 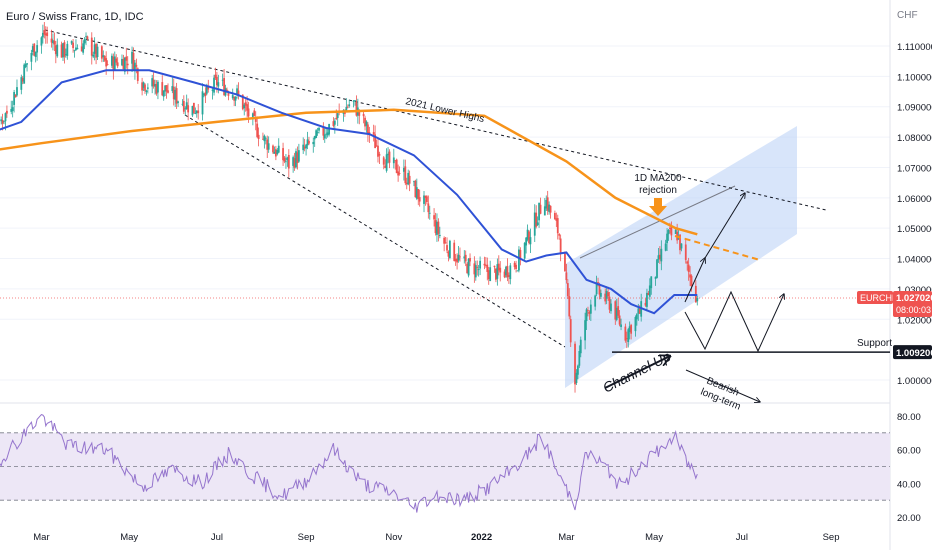 What do you see at coordinates (436, 537) in the screenshot?
I see `time-axis: Mar May Jul Sep Nov 2022 Mar May Jul Sep` at bounding box center [436, 537].